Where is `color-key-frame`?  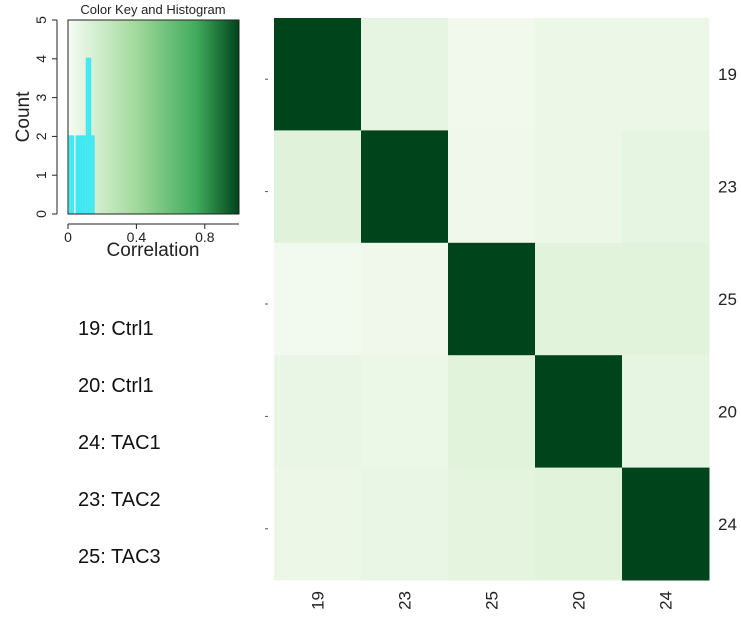 color-key-frame is located at coordinates (153, 117).